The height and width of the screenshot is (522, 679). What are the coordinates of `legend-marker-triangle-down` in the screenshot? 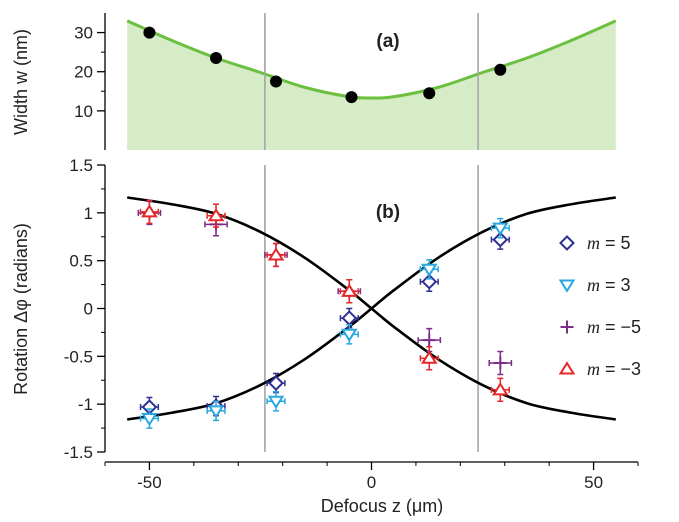 It's located at (567, 286).